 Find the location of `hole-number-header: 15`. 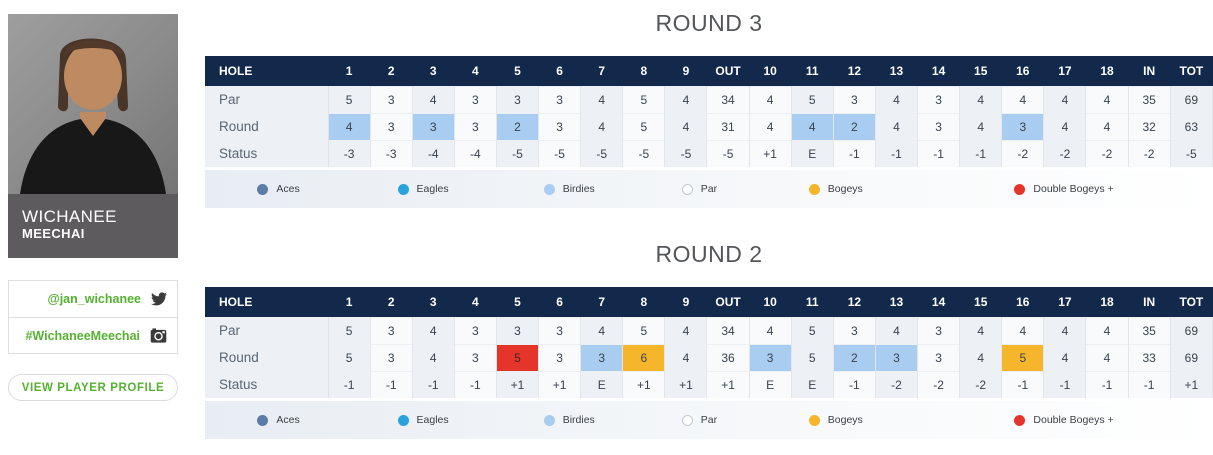

hole-number-header: 15 is located at coordinates (980, 302).